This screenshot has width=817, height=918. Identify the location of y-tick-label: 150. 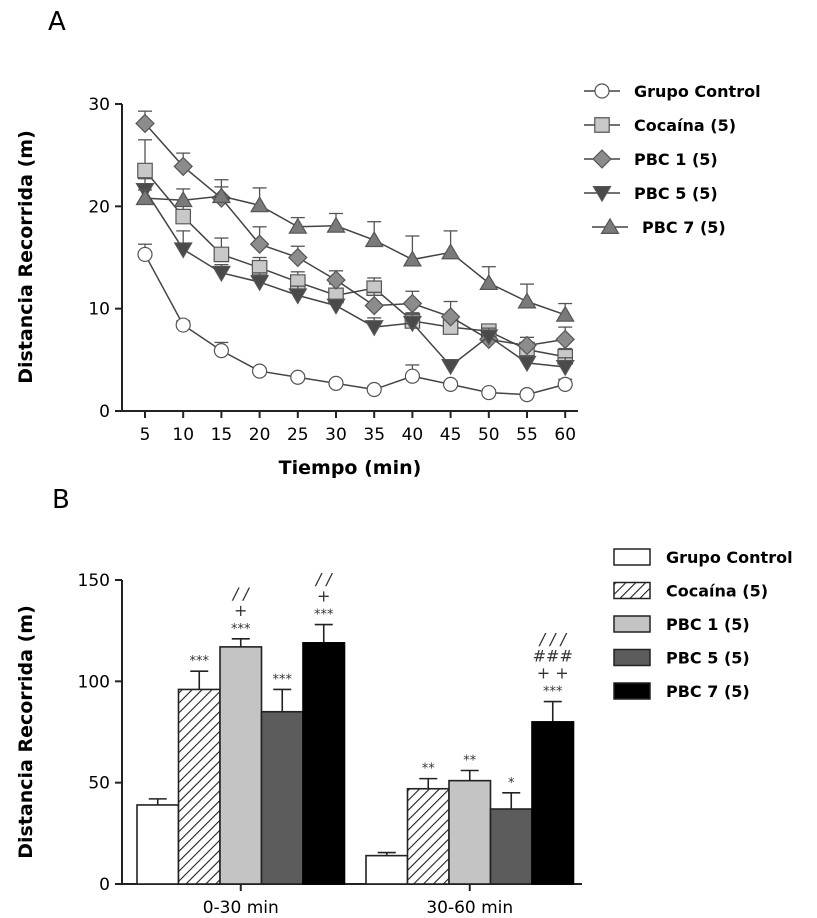
(94, 581).